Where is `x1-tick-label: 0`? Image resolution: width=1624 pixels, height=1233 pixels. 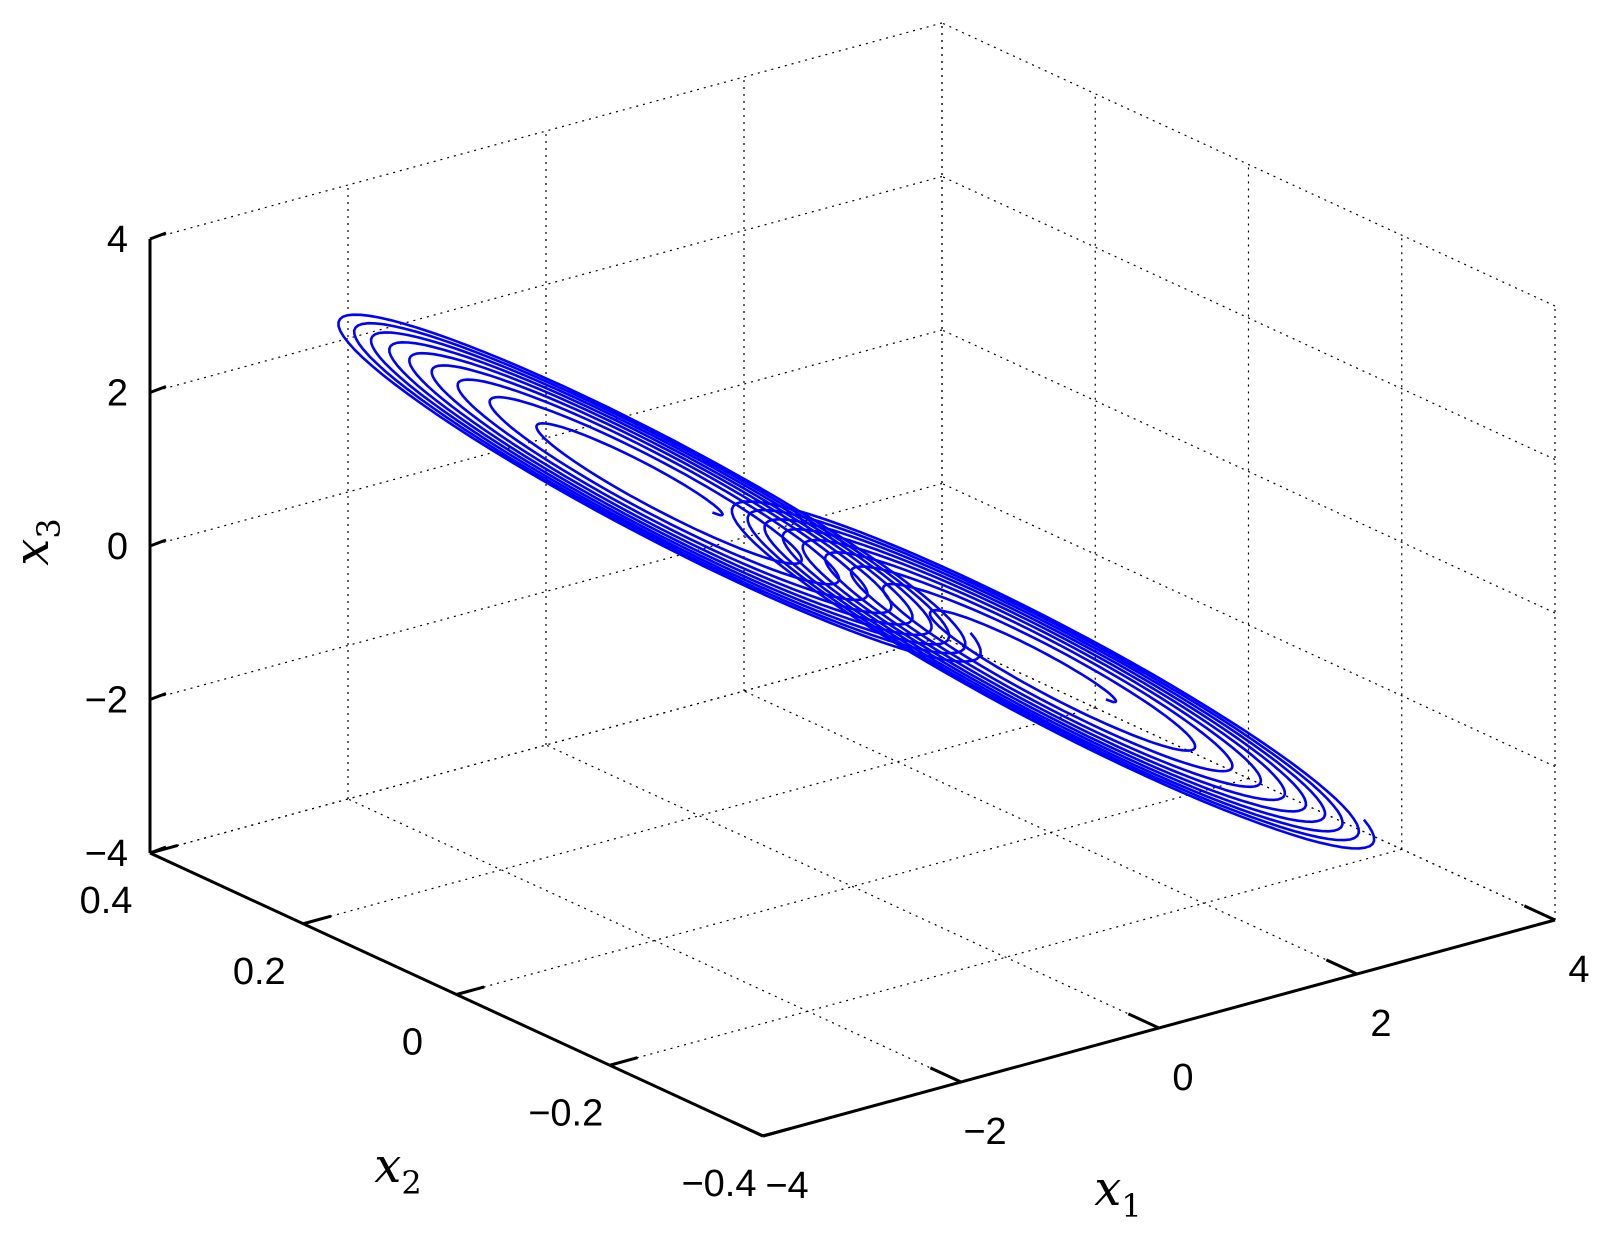 x1-tick-label: 0 is located at coordinates (1182, 1078).